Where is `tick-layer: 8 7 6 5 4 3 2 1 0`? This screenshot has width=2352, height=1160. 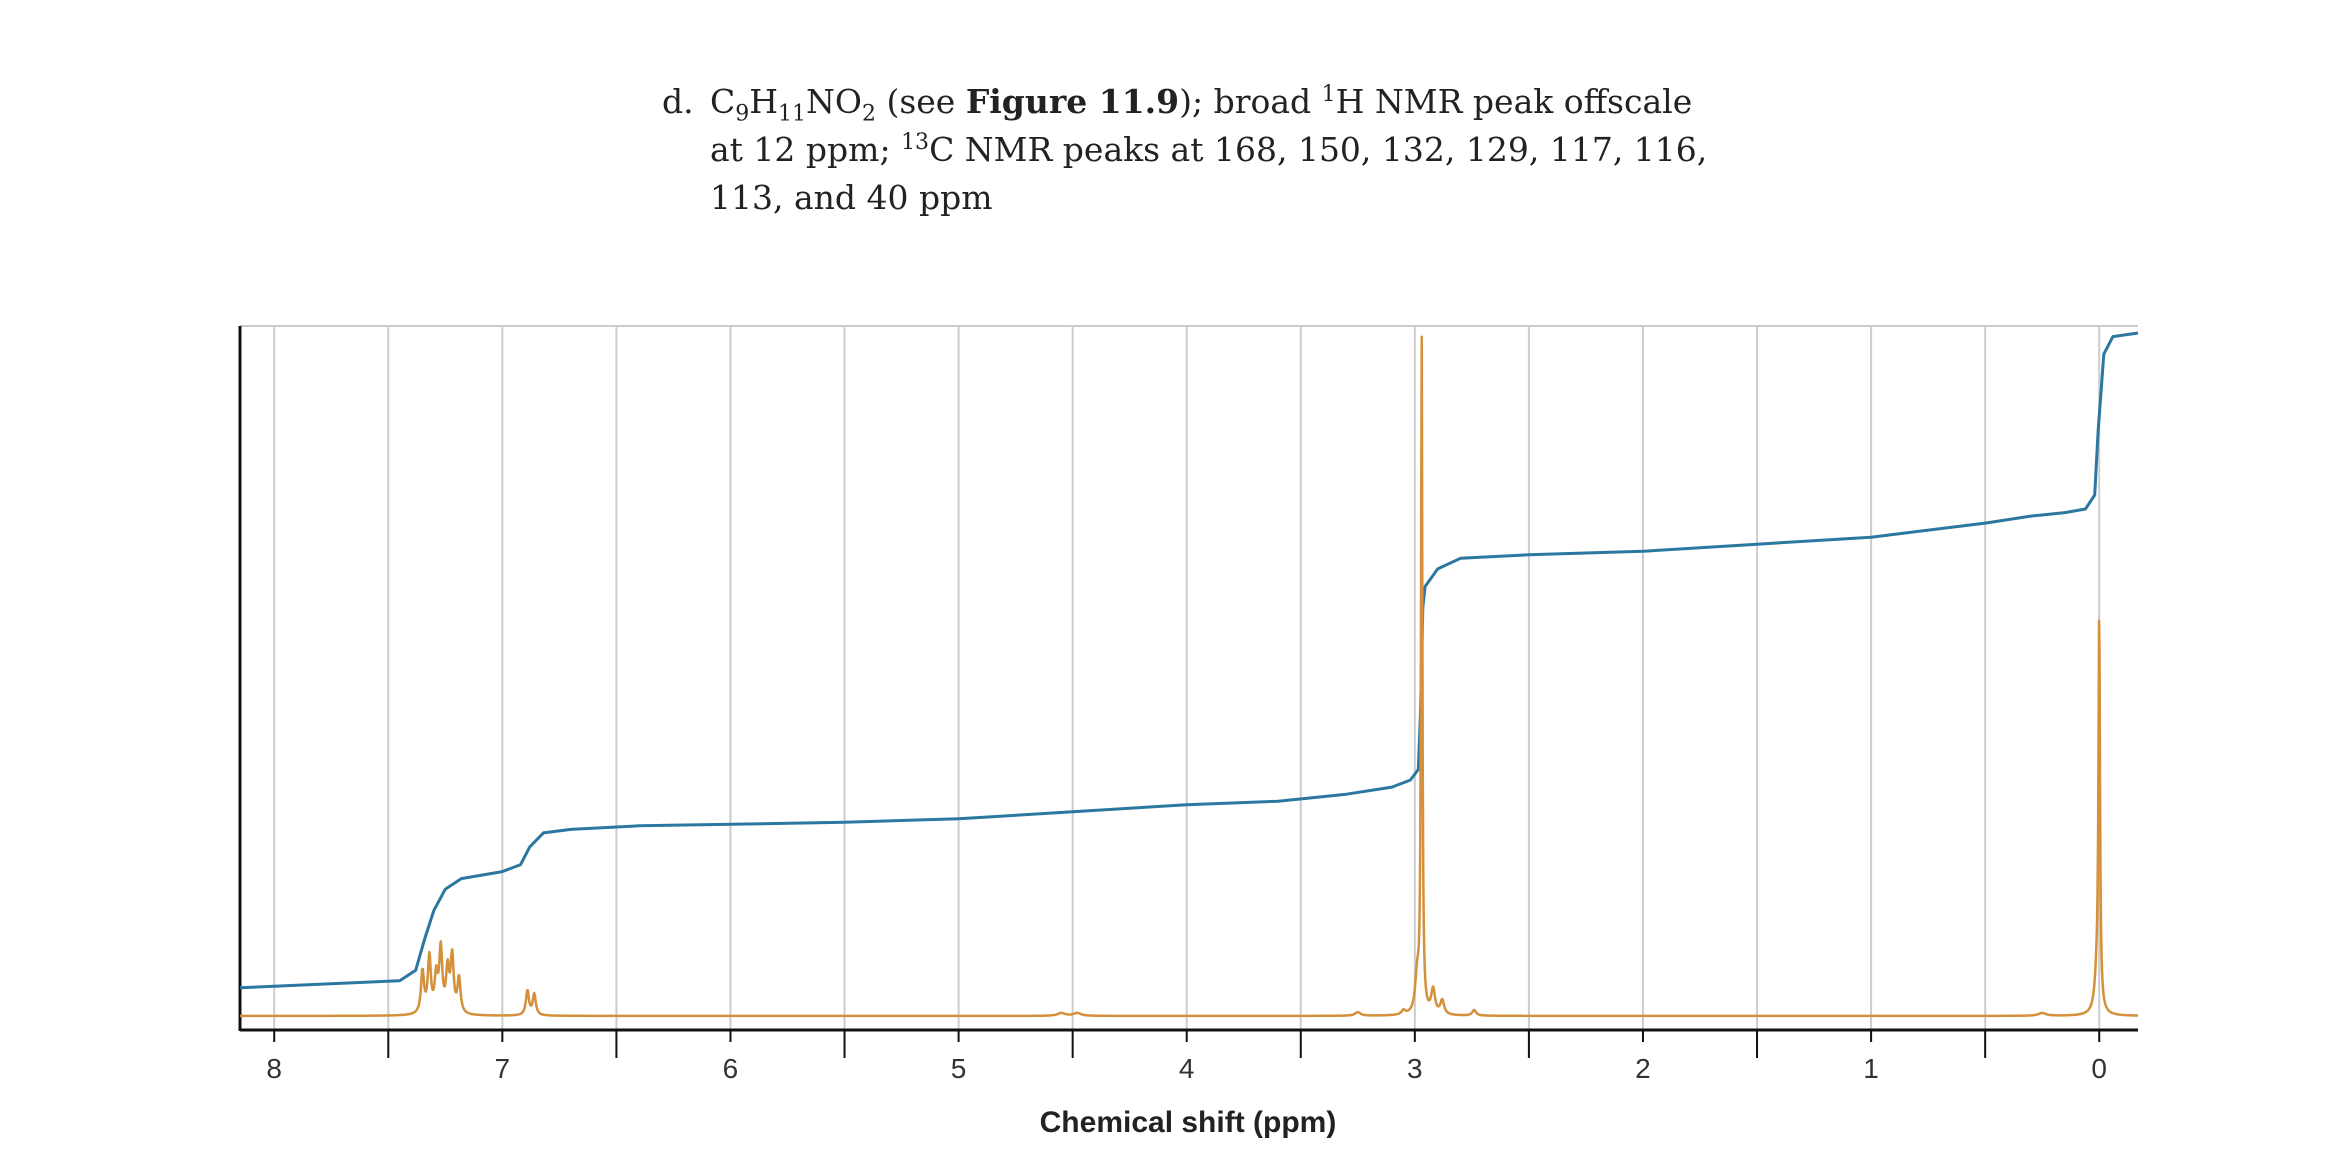
tick-layer: 8 7 6 5 4 3 2 1 0 is located at coordinates (1186, 1057).